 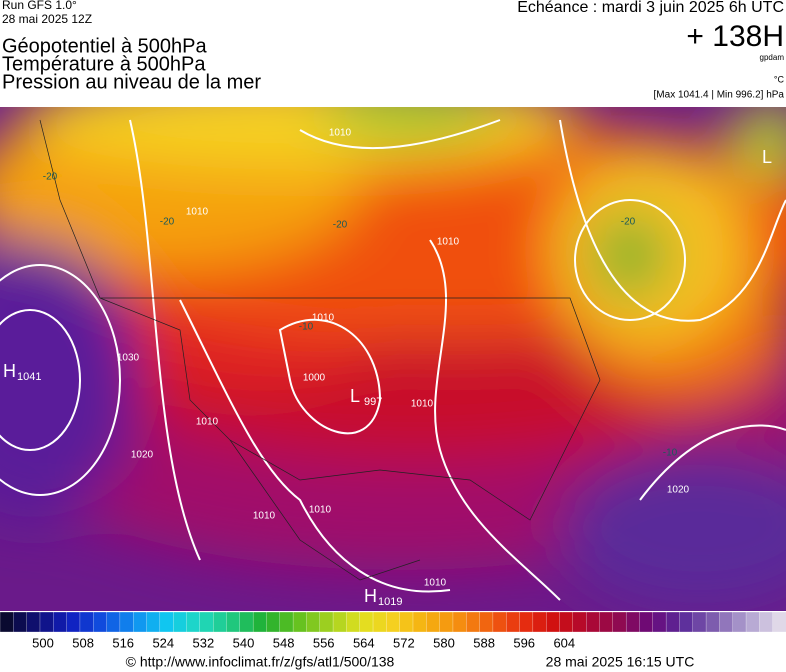 What do you see at coordinates (719, 95) in the screenshot?
I see `pressure-range: [Max 1041.4 | Min 996.2] hPa` at bounding box center [719, 95].